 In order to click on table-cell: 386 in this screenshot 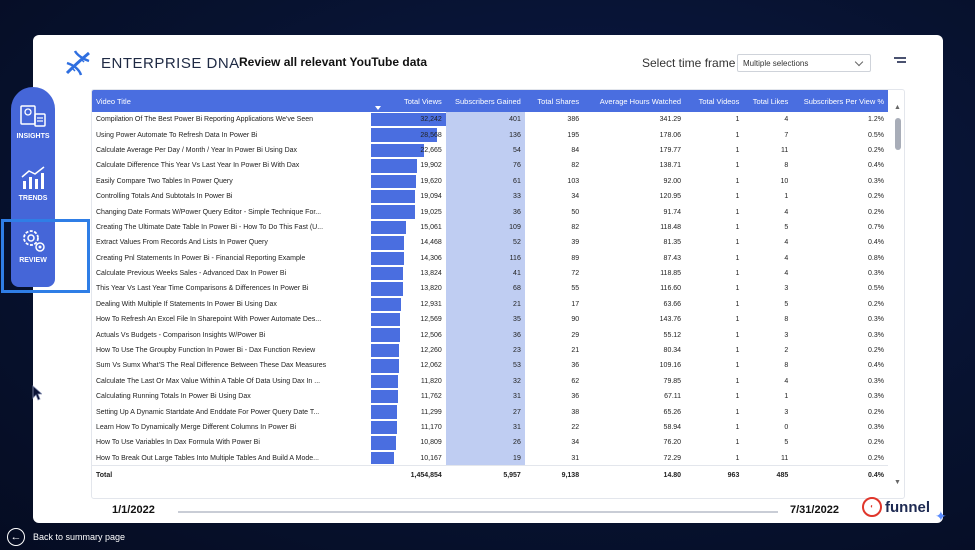, I will do `click(573, 120)`.